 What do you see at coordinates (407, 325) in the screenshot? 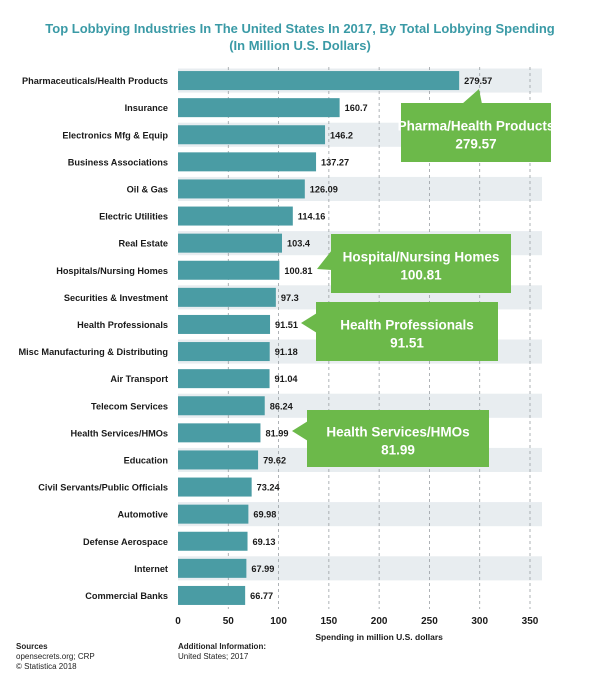
I see `callout-title: Health Professionals` at bounding box center [407, 325].